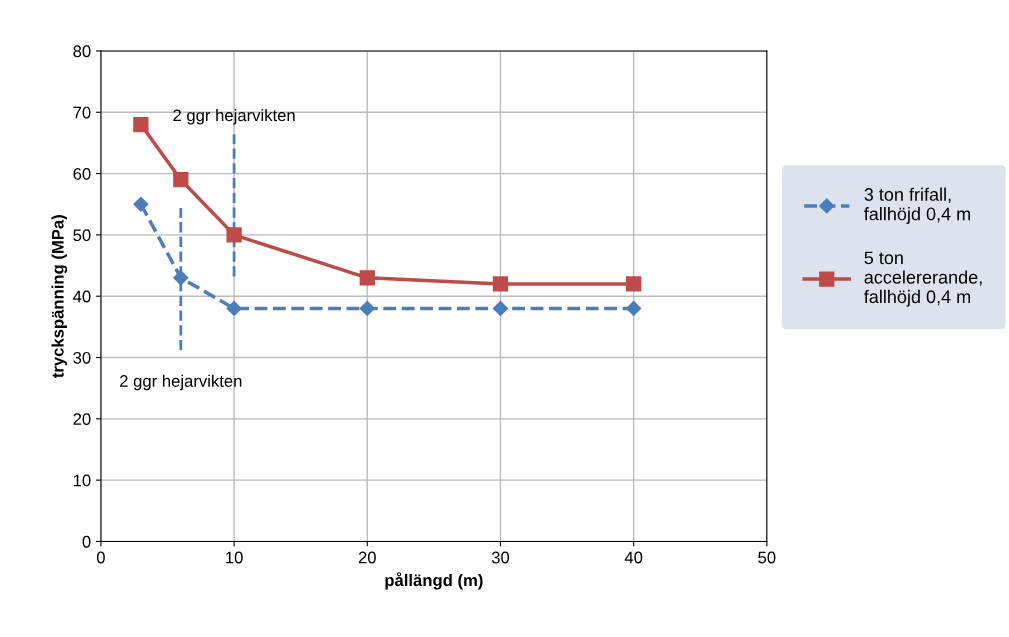 The height and width of the screenshot is (637, 1009). What do you see at coordinates (59, 296) in the screenshot?
I see `y-axis-title: tryckspänning (MPa)` at bounding box center [59, 296].